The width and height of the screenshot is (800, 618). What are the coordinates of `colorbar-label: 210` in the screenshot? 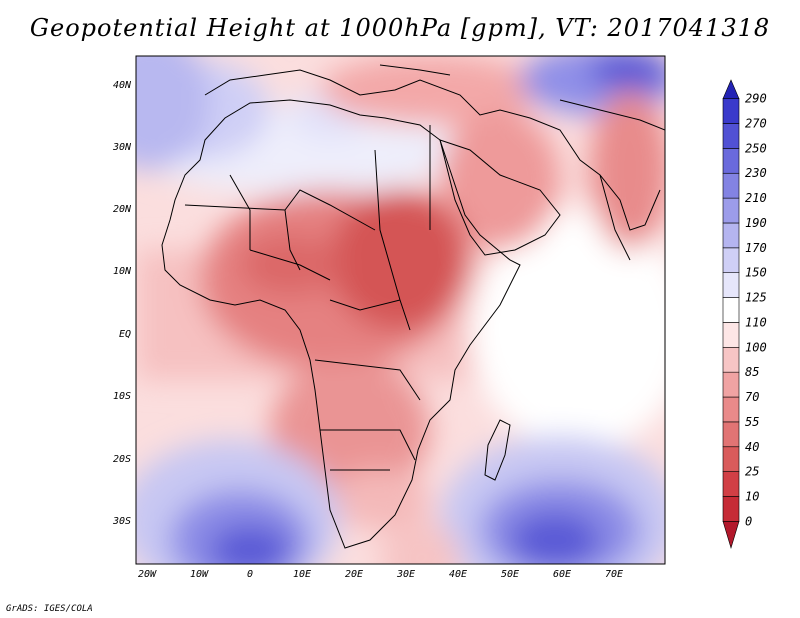 It's located at (756, 198).